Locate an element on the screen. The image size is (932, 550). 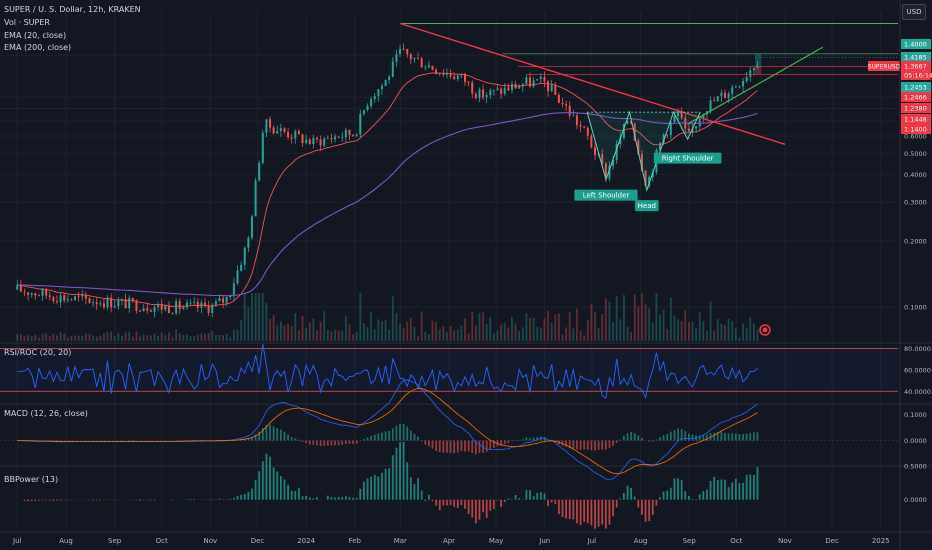
x-tick-label: Sep is located at coordinates (115, 541).